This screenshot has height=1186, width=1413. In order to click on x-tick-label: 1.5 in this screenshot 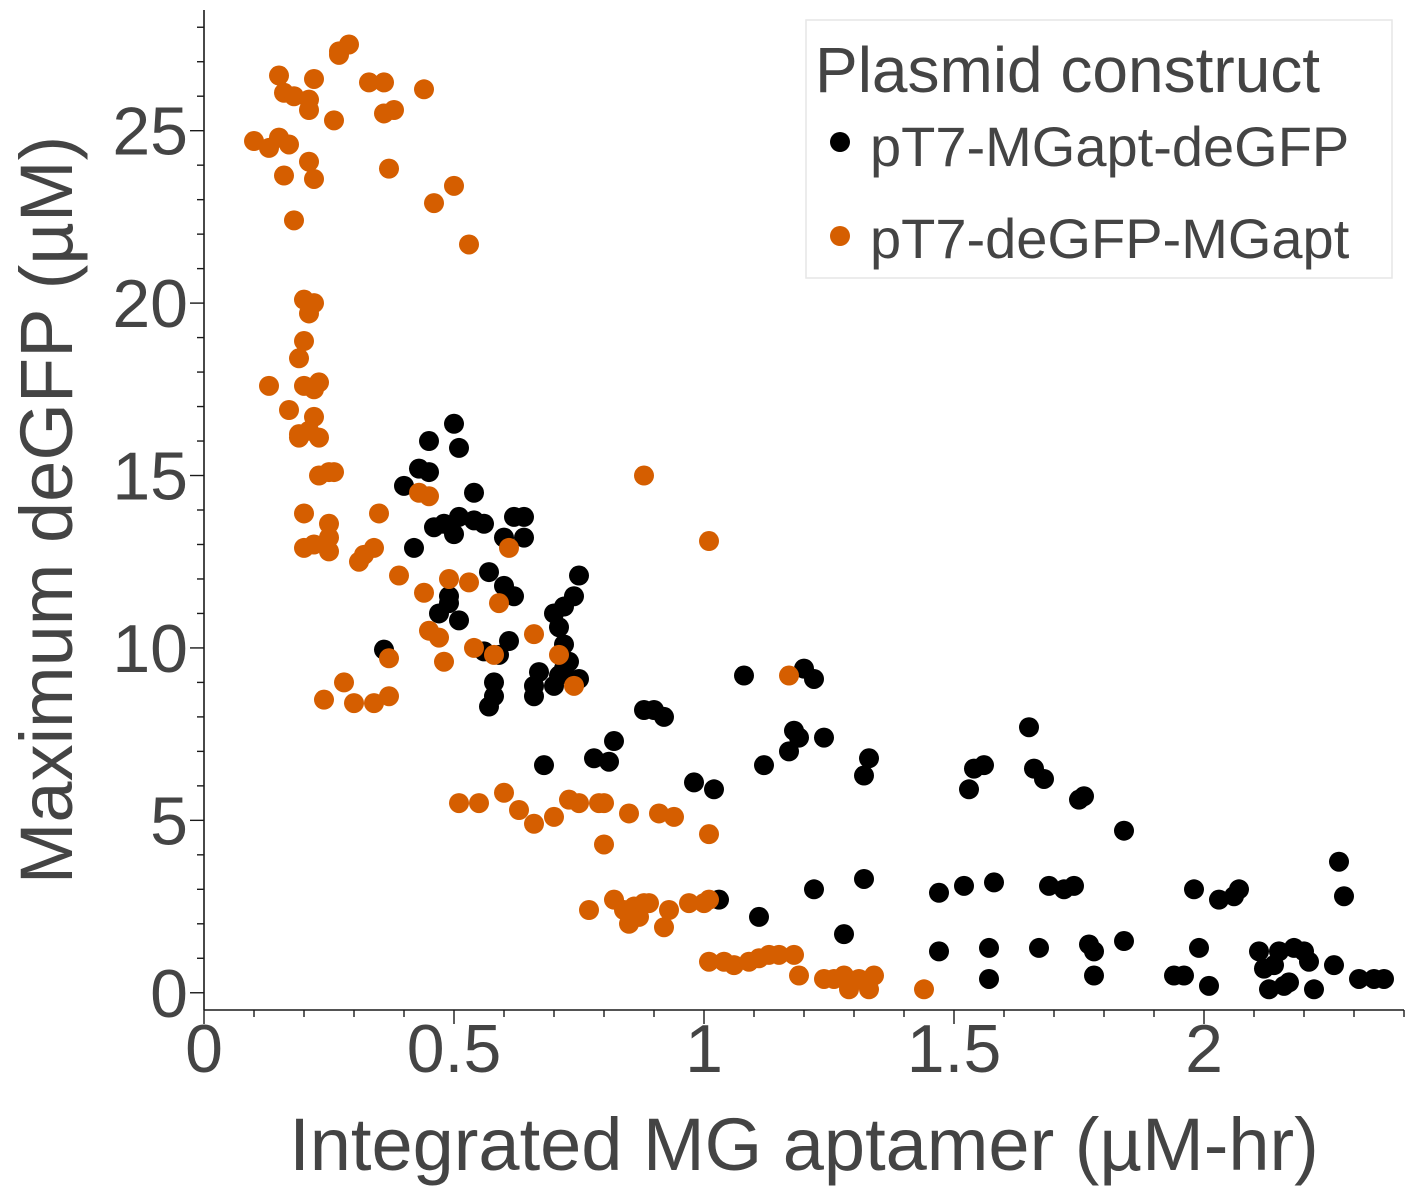, I will do `click(954, 1049)`.